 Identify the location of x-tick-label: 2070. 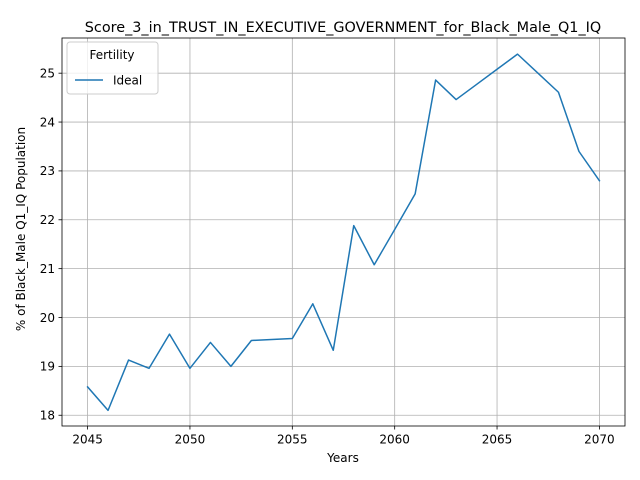
(599, 440).